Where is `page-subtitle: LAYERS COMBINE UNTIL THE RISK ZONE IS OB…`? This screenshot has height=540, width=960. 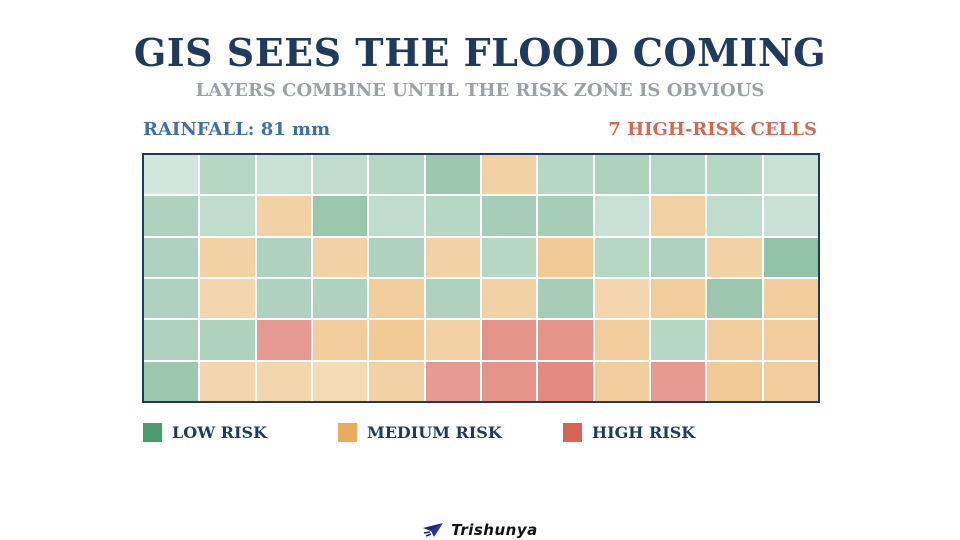
page-subtitle: LAYERS COMBINE UNTIL THE RISK ZONE IS OB… is located at coordinates (480, 90).